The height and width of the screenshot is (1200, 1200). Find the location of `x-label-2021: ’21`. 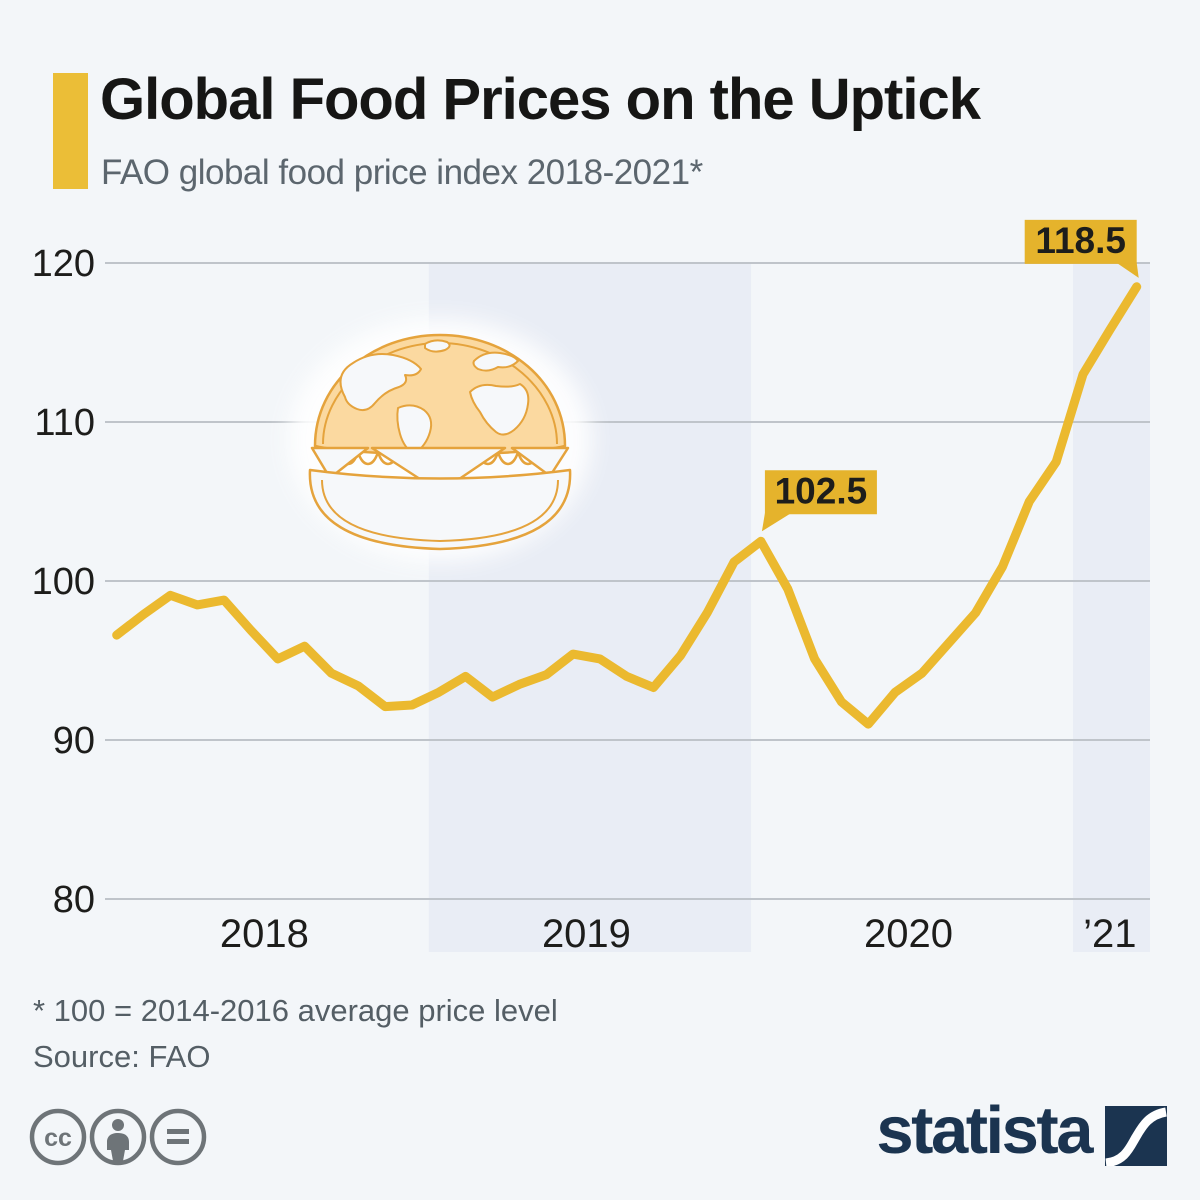

x-label-2021: ’21 is located at coordinates (1109, 934).